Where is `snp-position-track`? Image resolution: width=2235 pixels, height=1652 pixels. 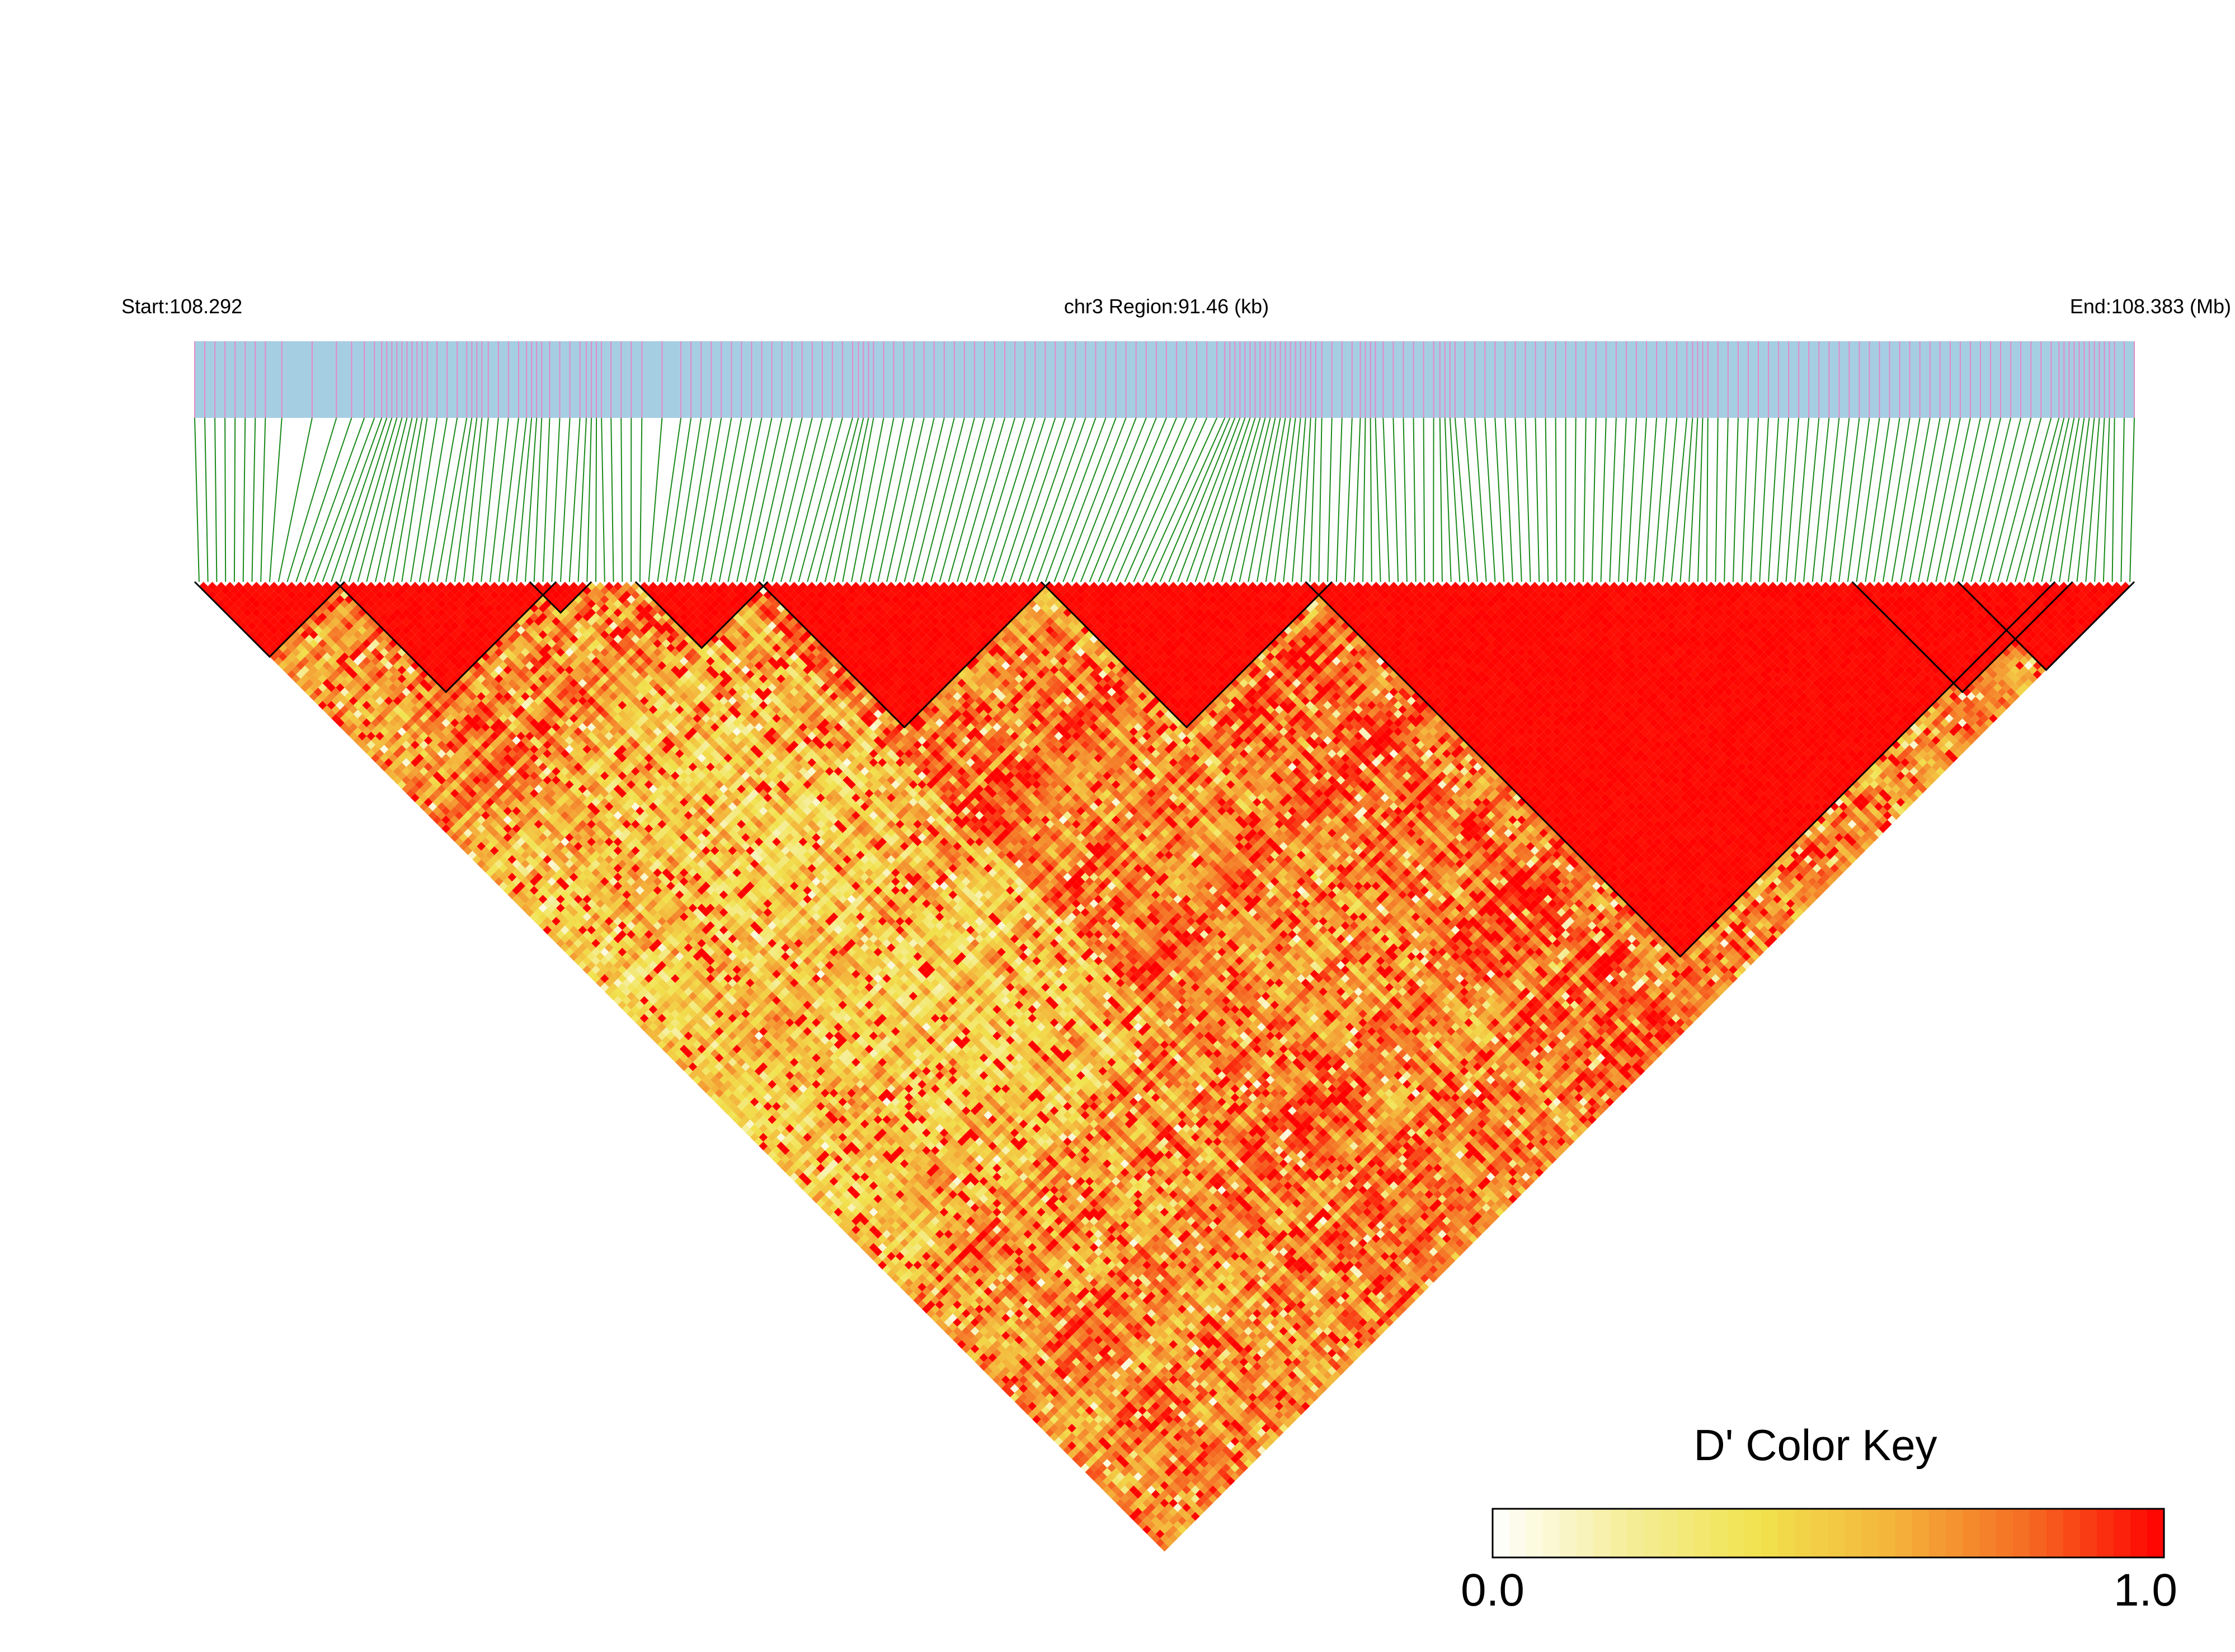
snp-position-track is located at coordinates (1164, 379).